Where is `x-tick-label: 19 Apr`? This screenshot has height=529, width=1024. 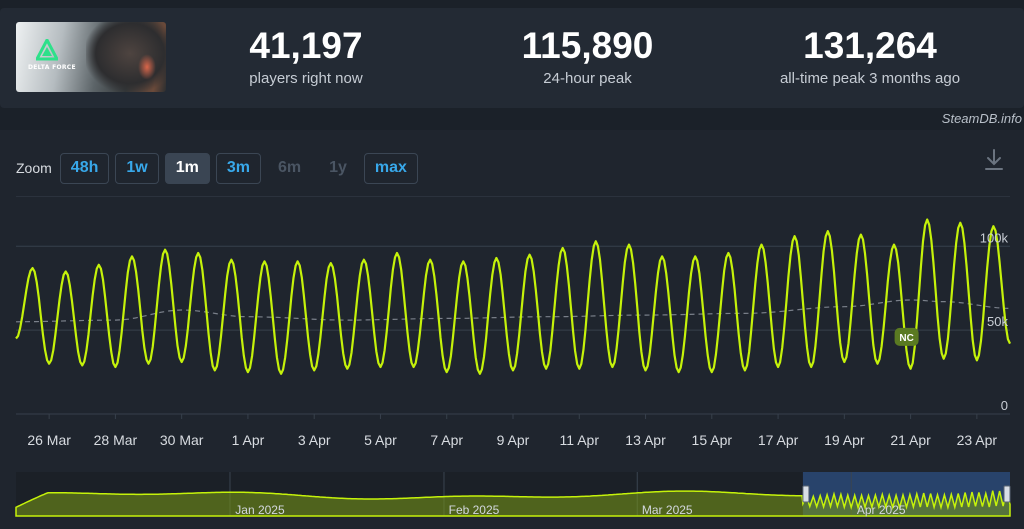 x-tick-label: 19 Apr is located at coordinates (844, 440).